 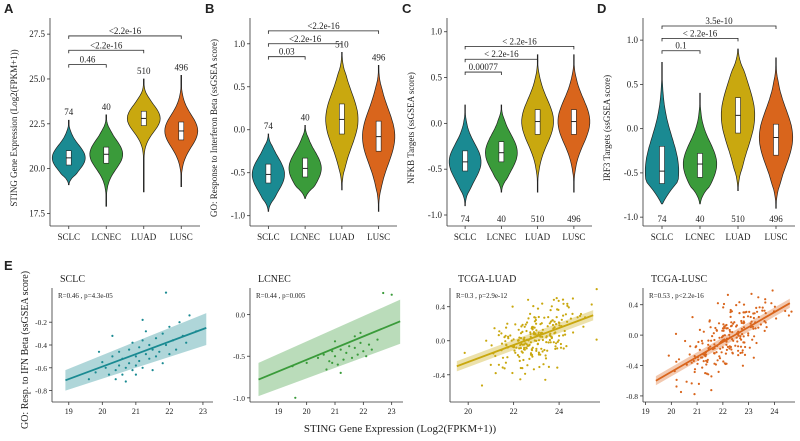 What do you see at coordinates (775, 237) in the screenshot?
I see `x-tick-label-lusc: LUSC` at bounding box center [775, 237].